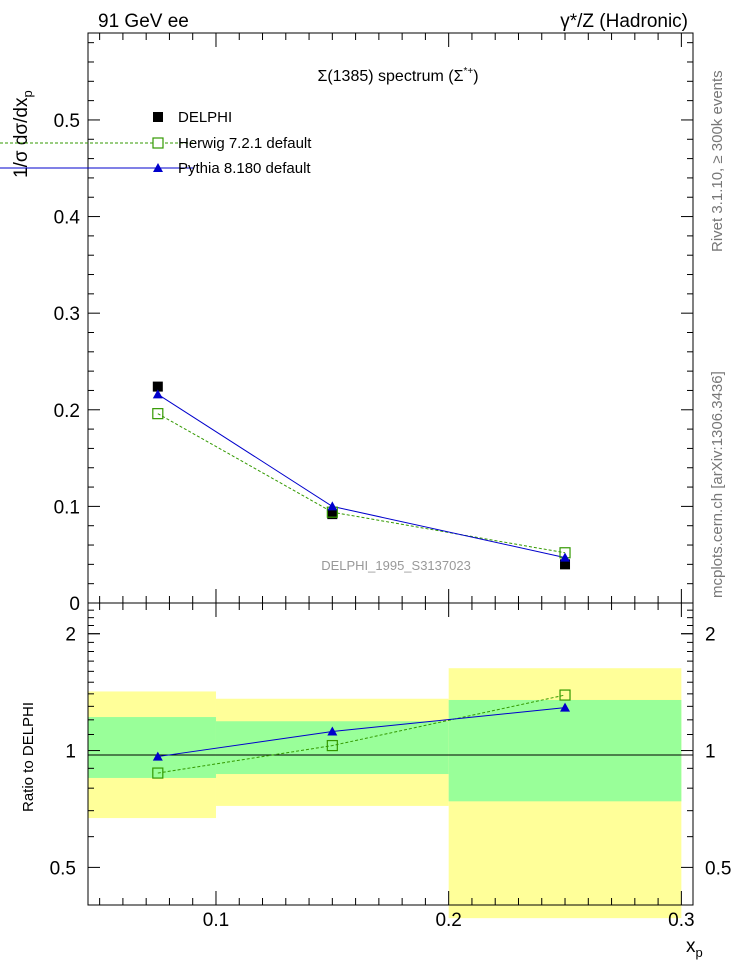  Describe the element at coordinates (158, 117) in the screenshot. I see `legend-marker-delphi` at that location.